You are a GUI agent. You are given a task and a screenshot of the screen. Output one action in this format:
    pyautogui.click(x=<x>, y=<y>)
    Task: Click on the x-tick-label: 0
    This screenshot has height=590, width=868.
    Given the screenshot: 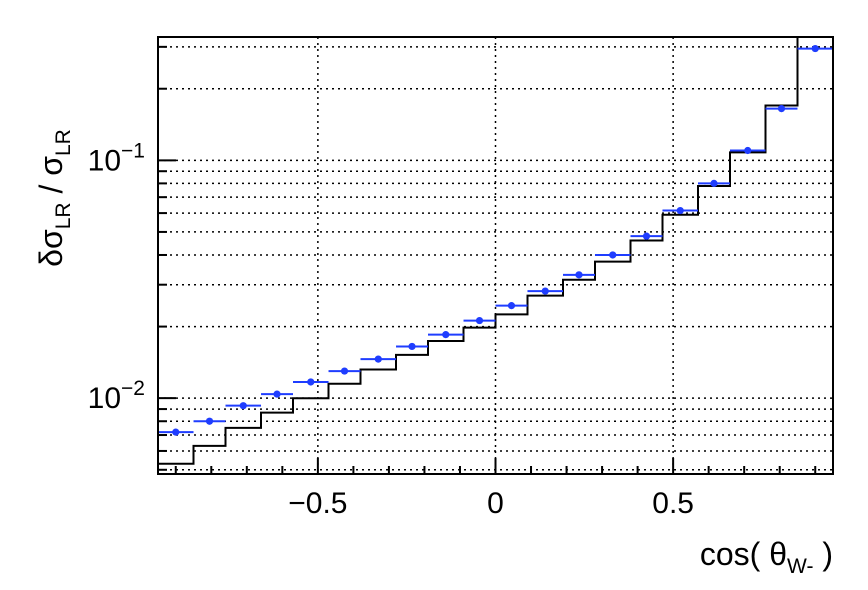 What is the action you would take?
    pyautogui.click(x=495, y=503)
    